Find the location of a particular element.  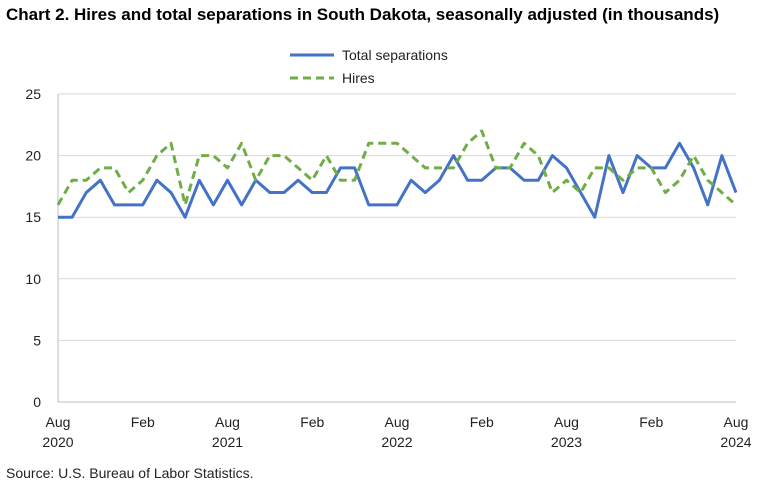

x-tick-year-label: 2022 is located at coordinates (396, 442).